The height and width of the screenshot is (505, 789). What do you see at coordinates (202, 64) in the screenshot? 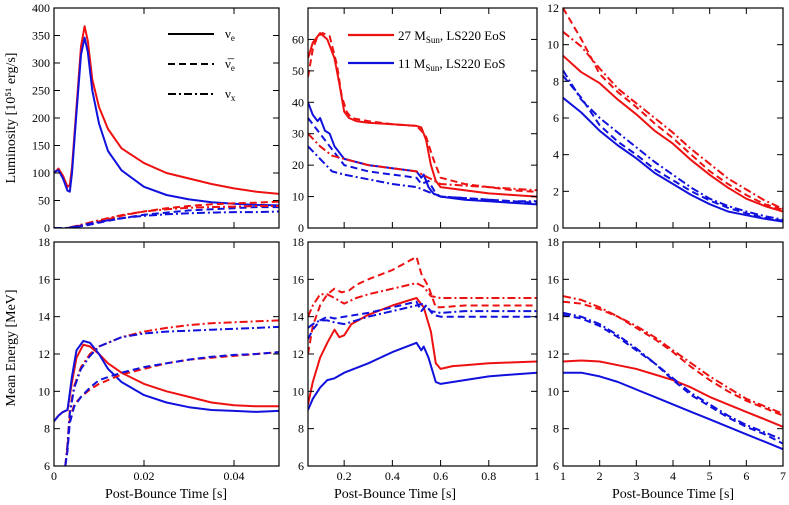
I see `legend-flavor: νe ν̅e νx` at bounding box center [202, 64].